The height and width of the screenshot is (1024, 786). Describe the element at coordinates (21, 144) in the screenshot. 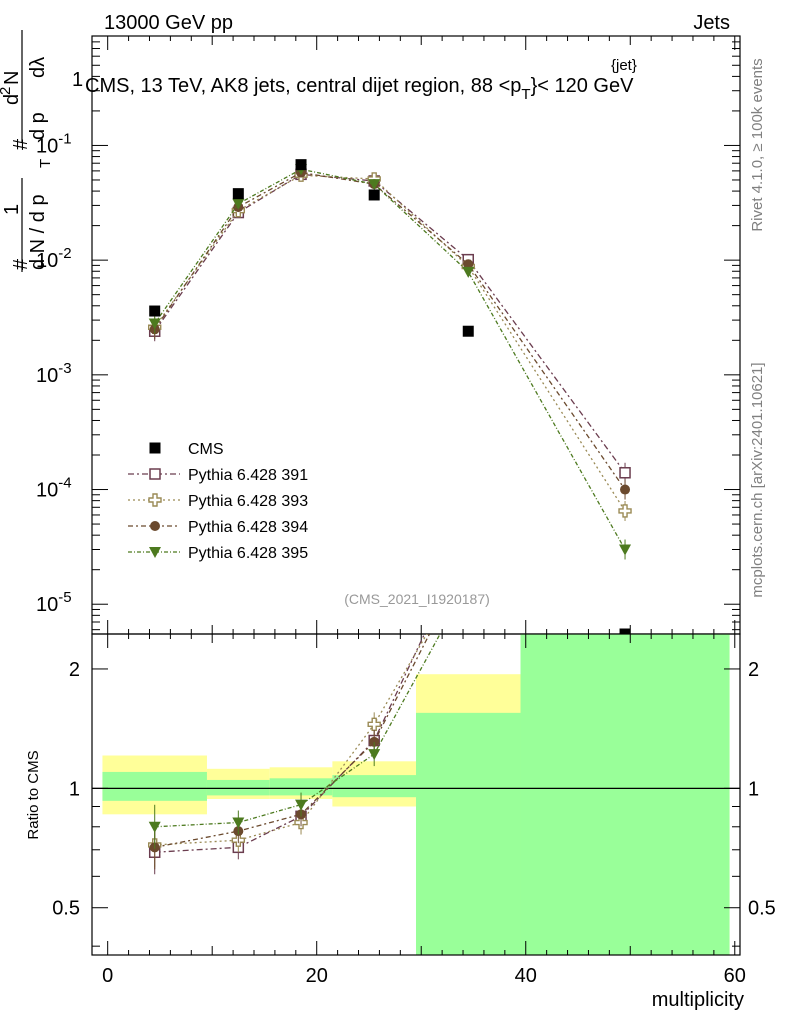

I see `ylabel-hash2: #` at that location.